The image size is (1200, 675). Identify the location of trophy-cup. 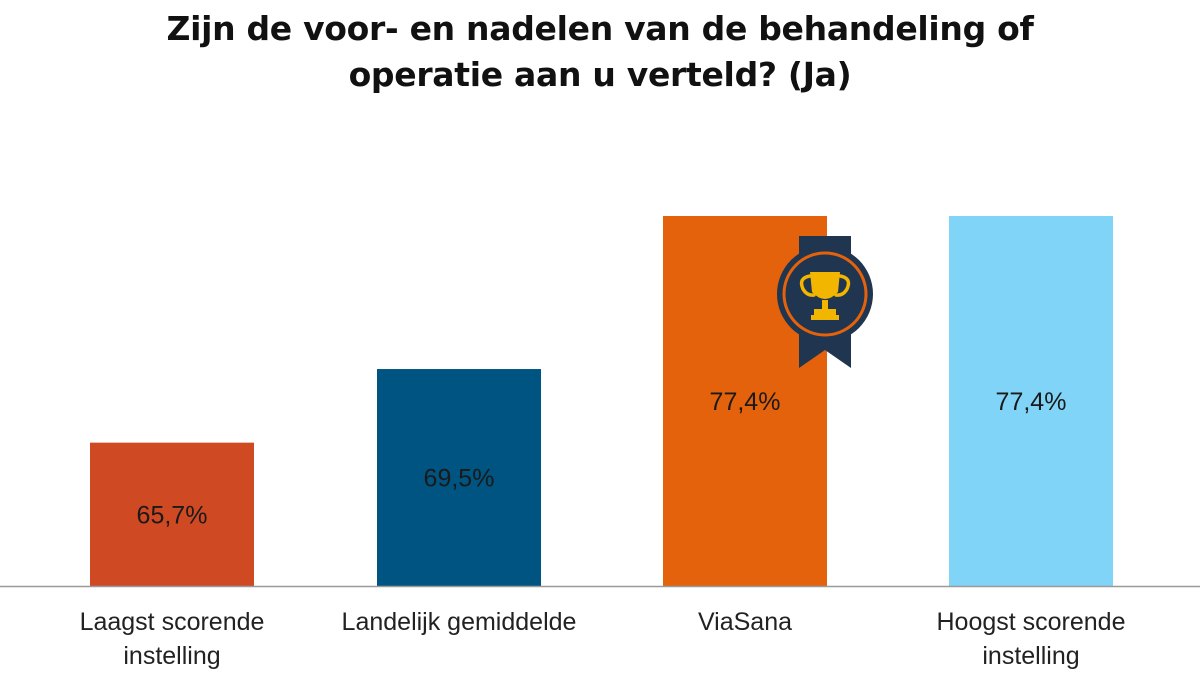
(825, 285).